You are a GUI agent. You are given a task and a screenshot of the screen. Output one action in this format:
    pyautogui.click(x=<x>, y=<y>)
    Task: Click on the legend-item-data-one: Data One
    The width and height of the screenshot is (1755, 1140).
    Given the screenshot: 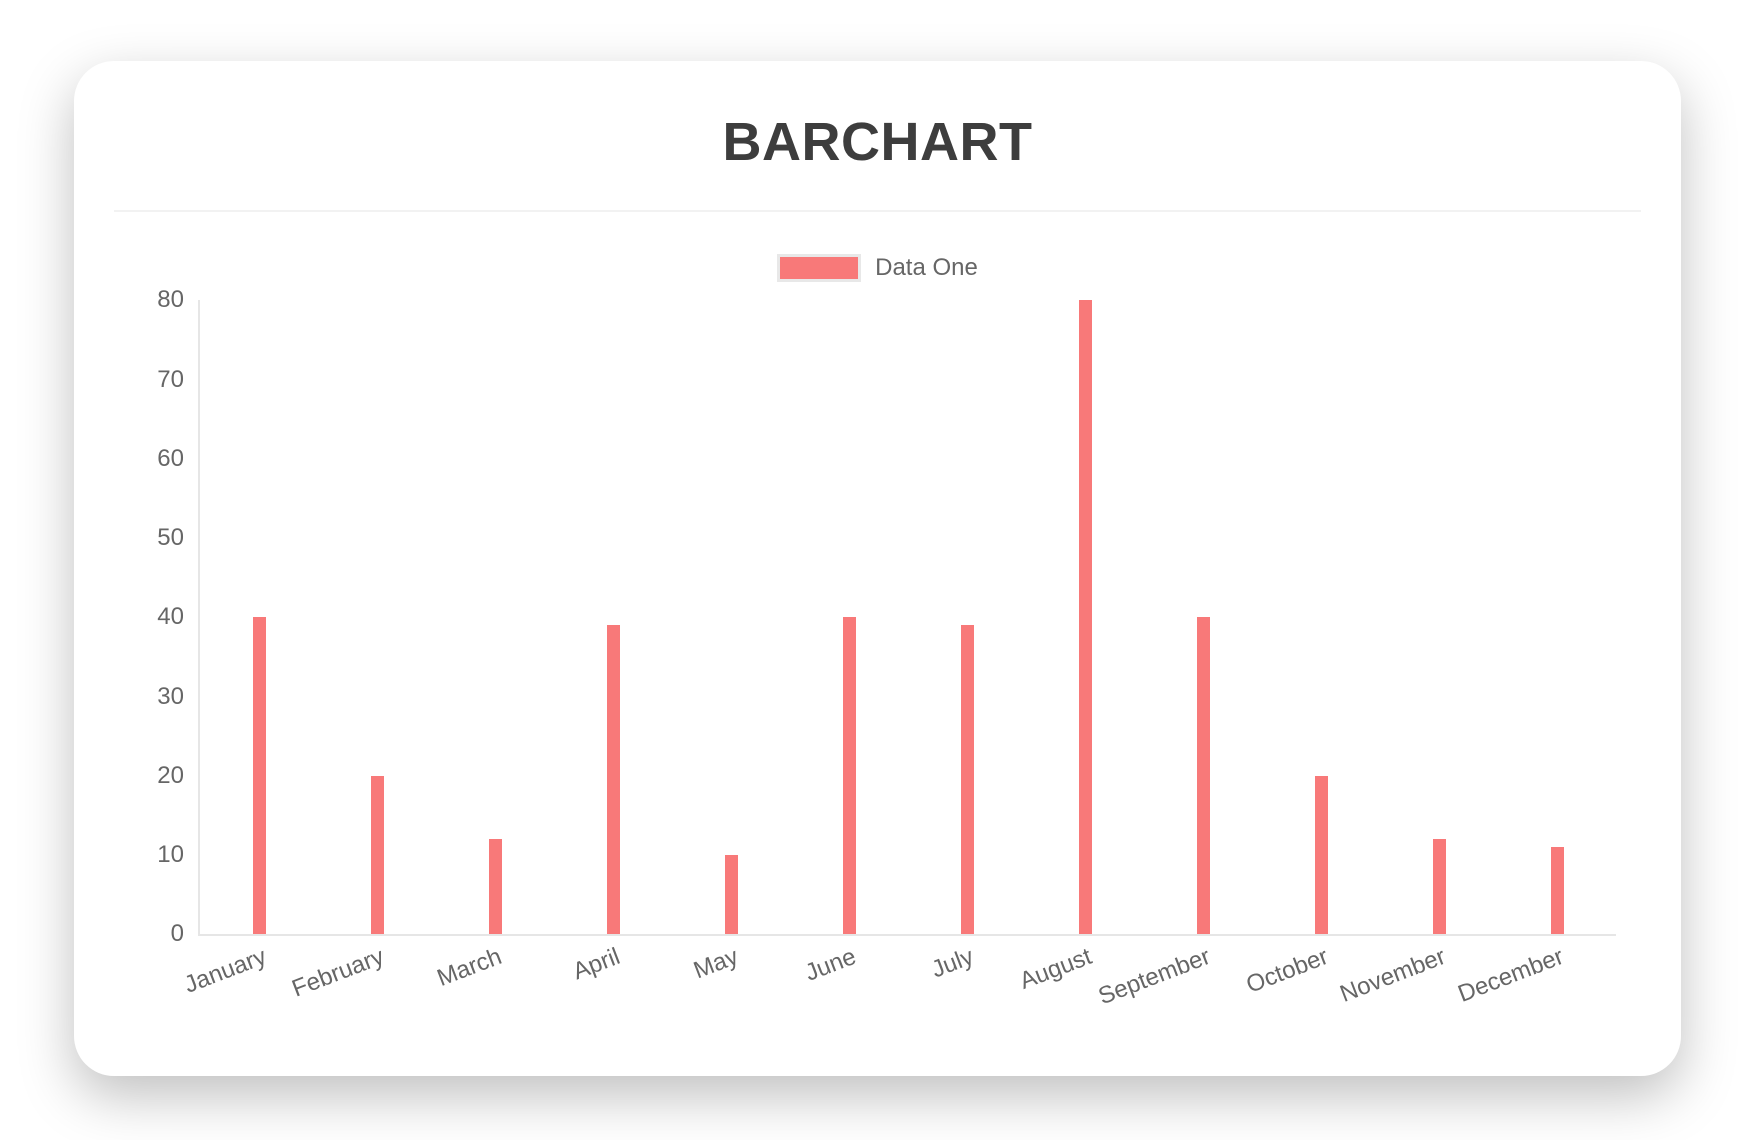 What is the action you would take?
    pyautogui.click(x=877, y=268)
    